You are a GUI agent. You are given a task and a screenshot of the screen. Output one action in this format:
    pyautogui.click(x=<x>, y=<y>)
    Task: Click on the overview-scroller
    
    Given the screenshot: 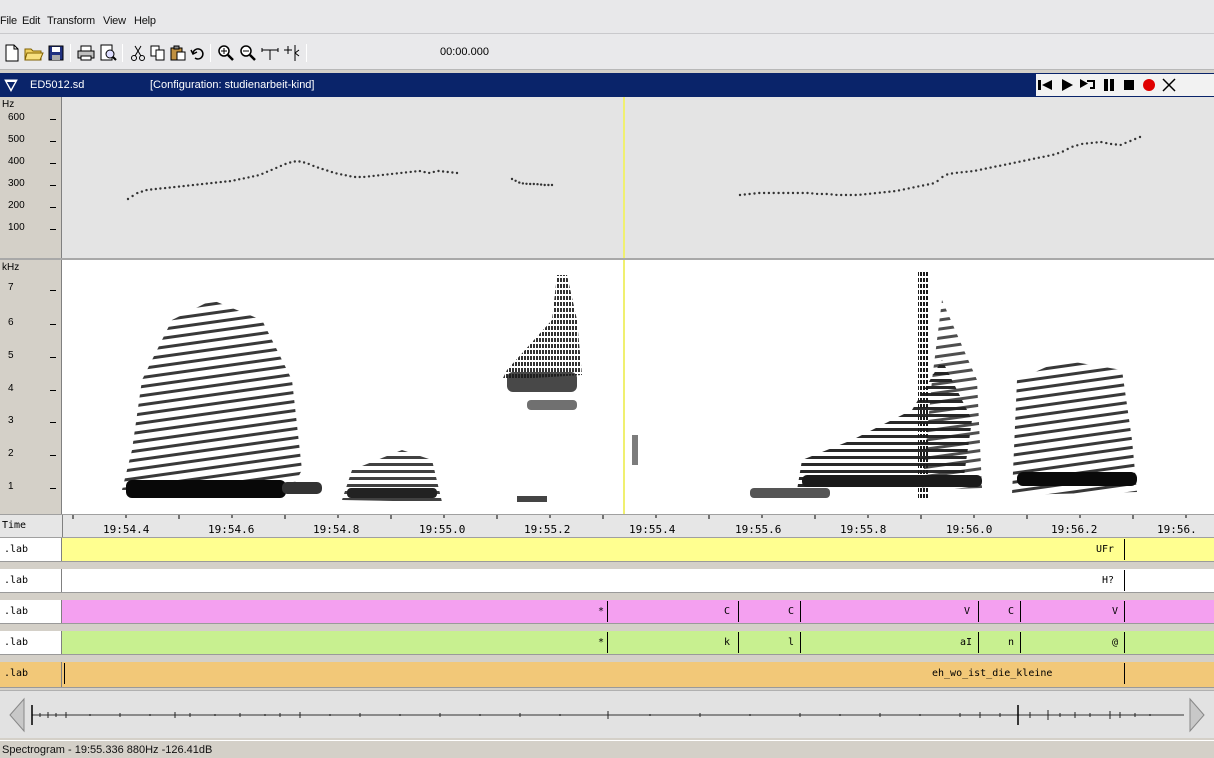 What is the action you would take?
    pyautogui.click(x=607, y=714)
    